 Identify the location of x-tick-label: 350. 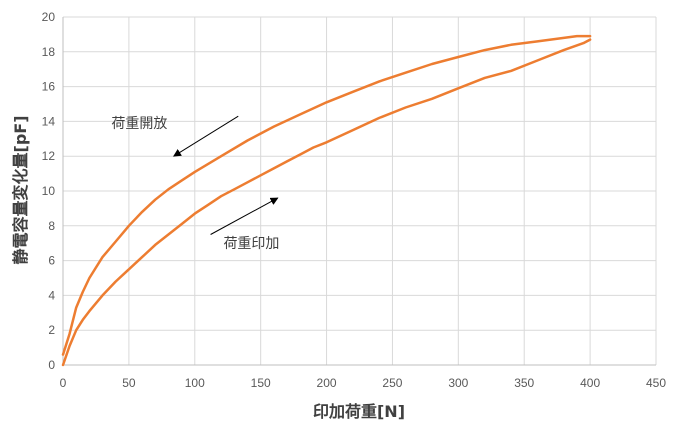
(524, 383).